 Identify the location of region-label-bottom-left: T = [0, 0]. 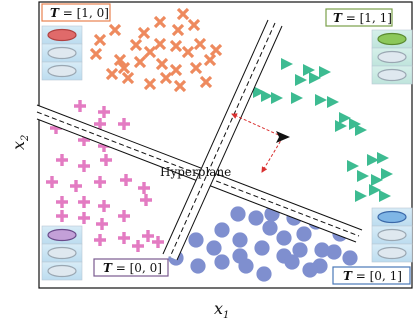
(131, 267).